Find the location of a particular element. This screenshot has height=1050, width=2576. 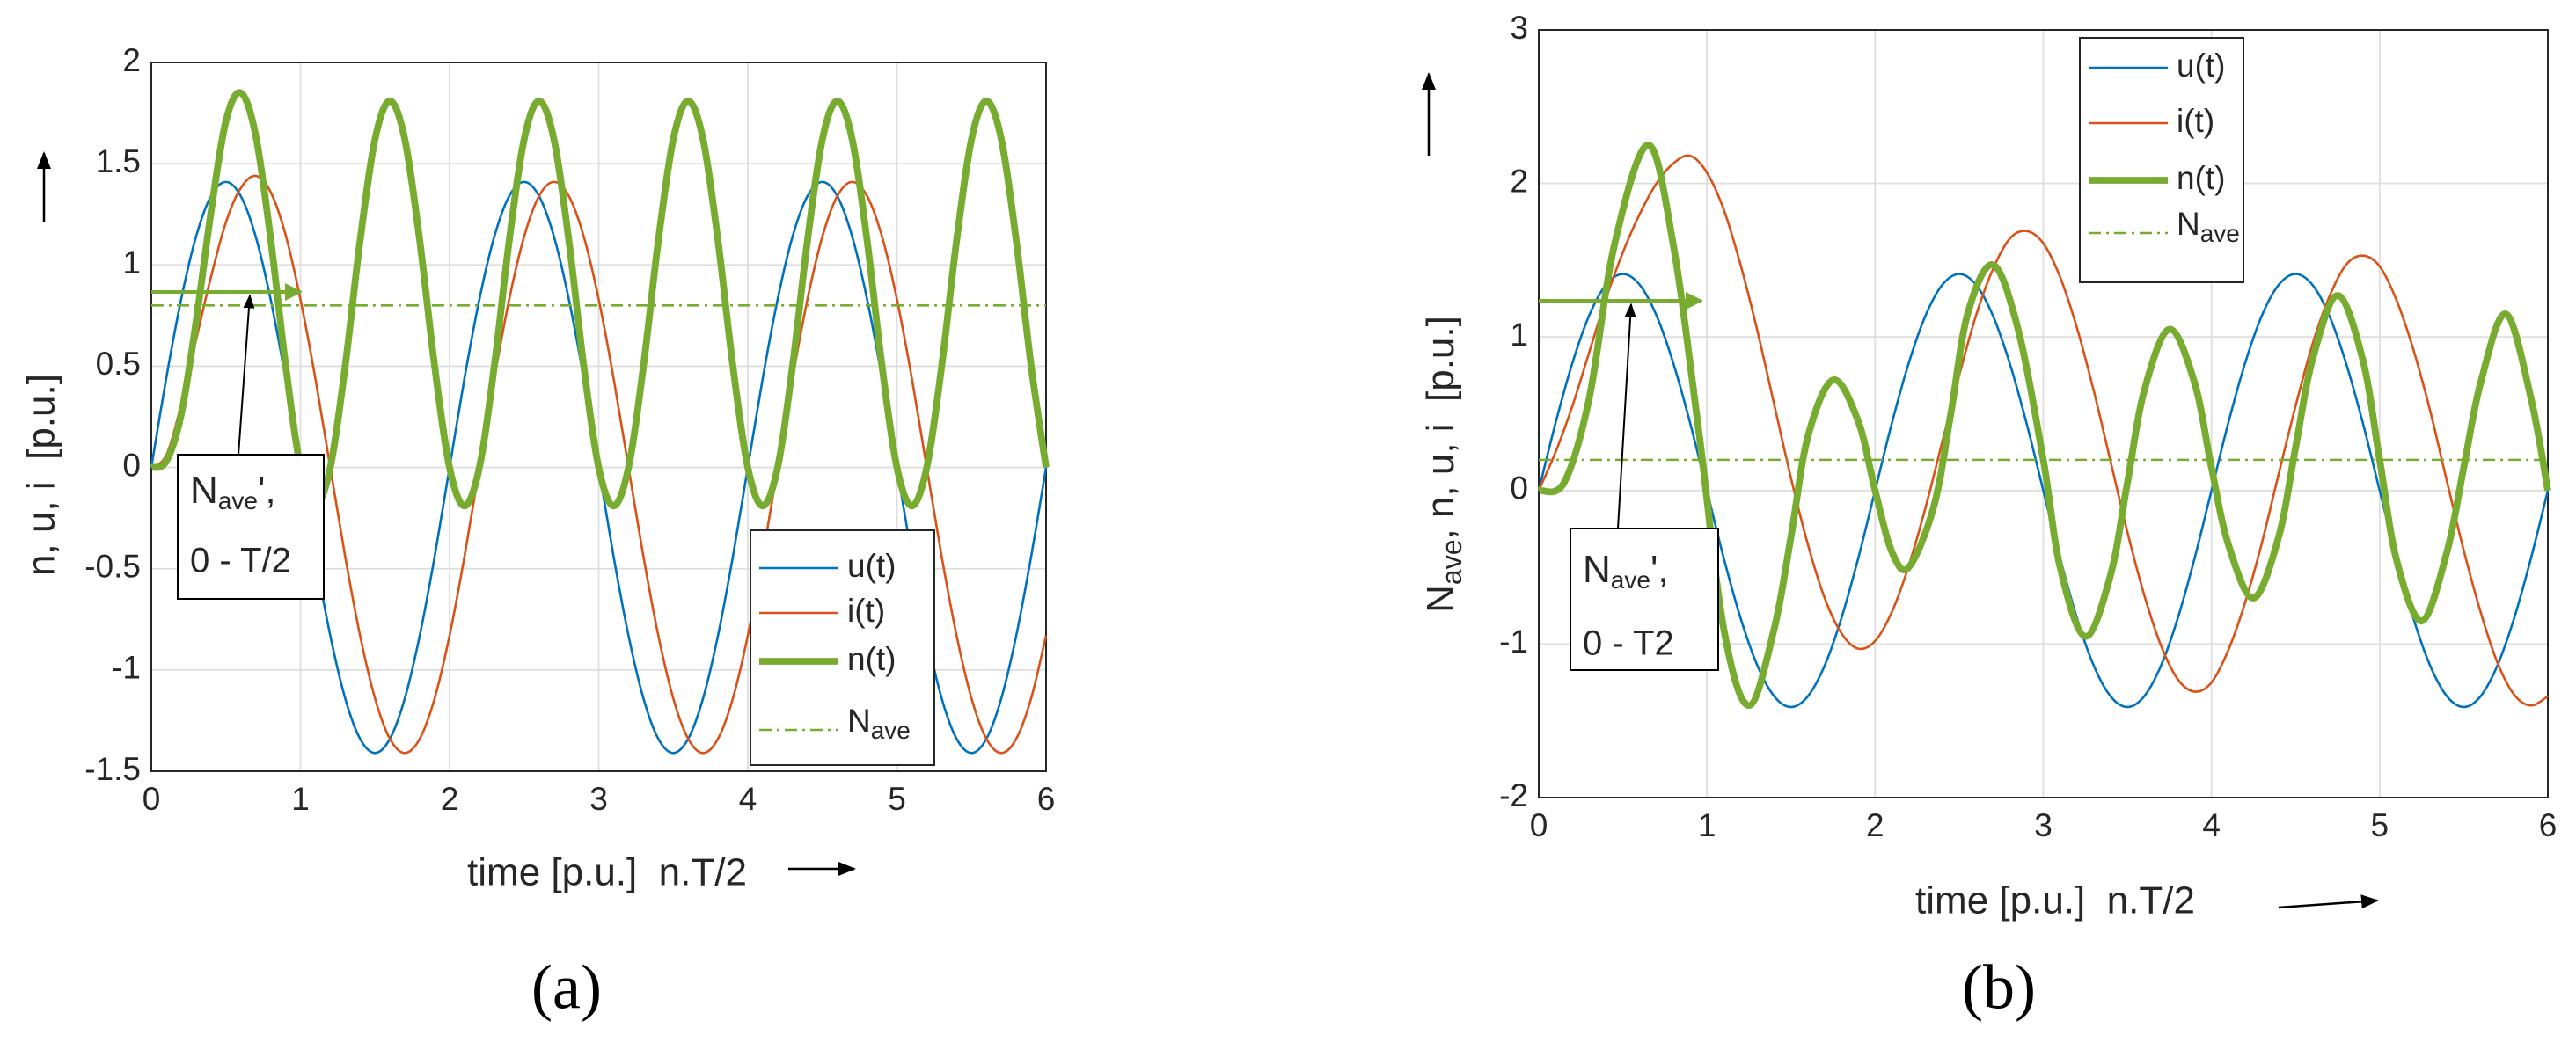

annotation-text: 0 - T2 is located at coordinates (1628, 644).